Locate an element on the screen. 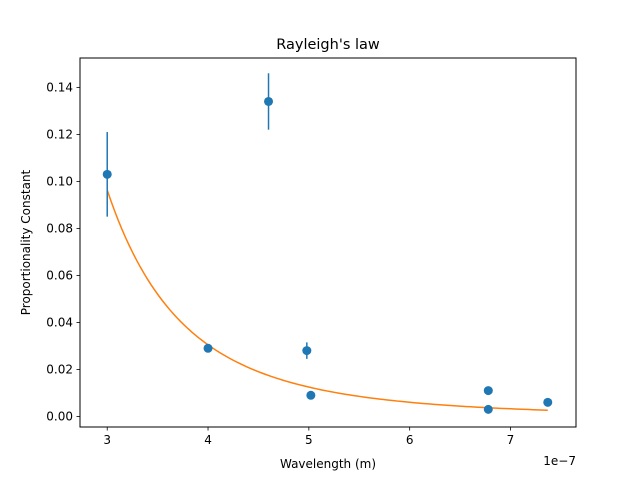  y-tick-label: 0.06 is located at coordinates (59, 276).